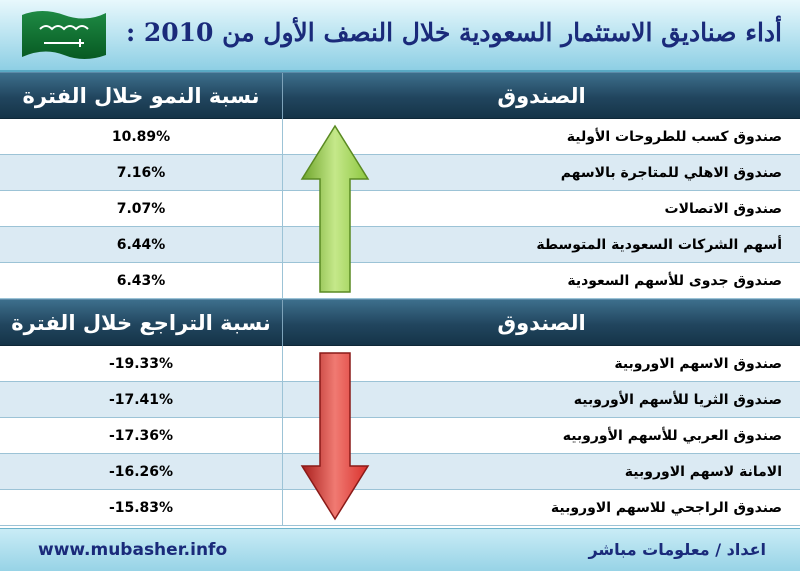 The image size is (800, 571). Describe the element at coordinates (674, 137) in the screenshot. I see `fund-name: صندوق كسب للطروحات الأولية` at that location.